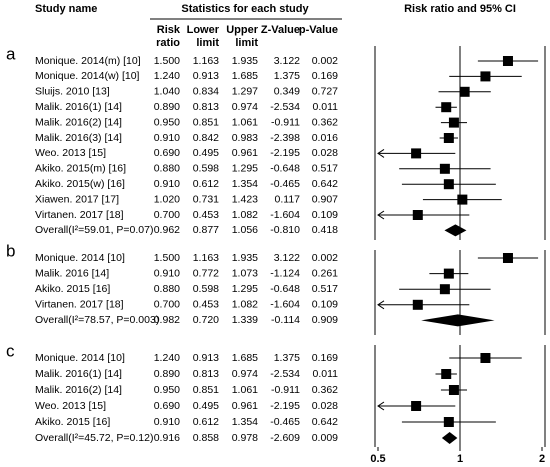 The width and height of the screenshot is (550, 467). Describe the element at coordinates (288, 199) in the screenshot. I see `stat-cell: 0.117` at that location.